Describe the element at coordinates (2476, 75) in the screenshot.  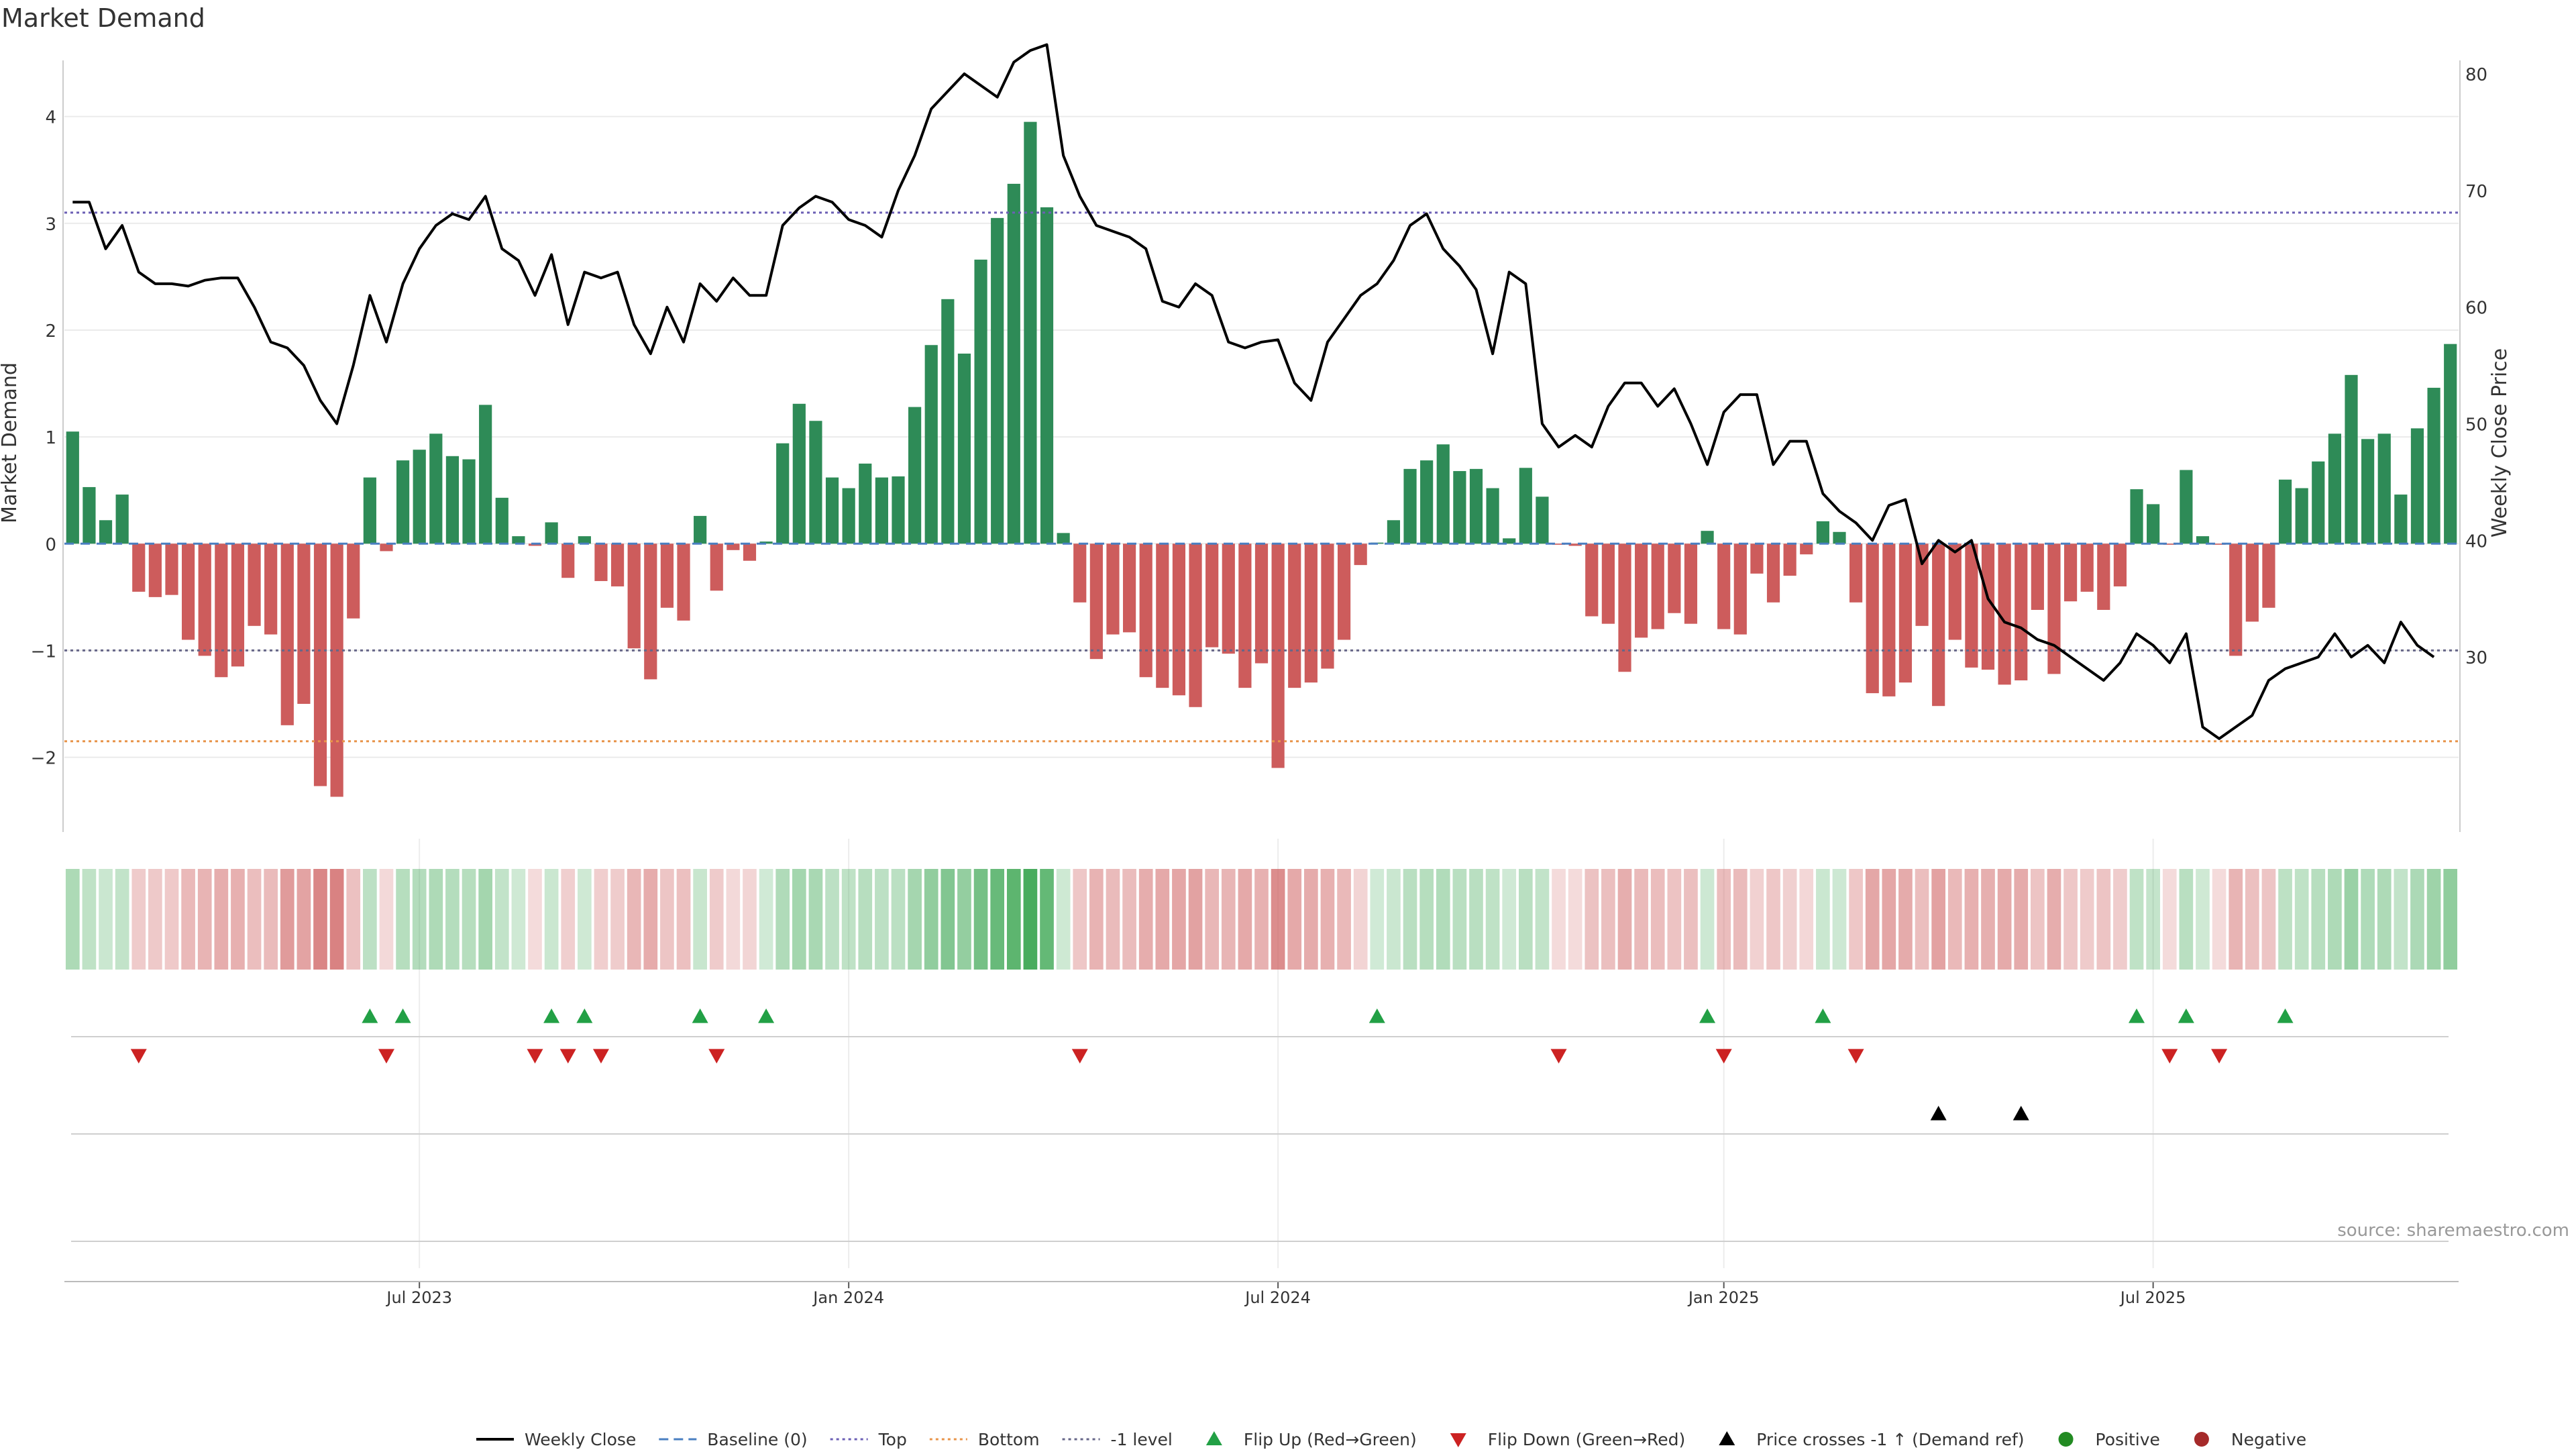
I see `right-tick-label: 80` at that location.